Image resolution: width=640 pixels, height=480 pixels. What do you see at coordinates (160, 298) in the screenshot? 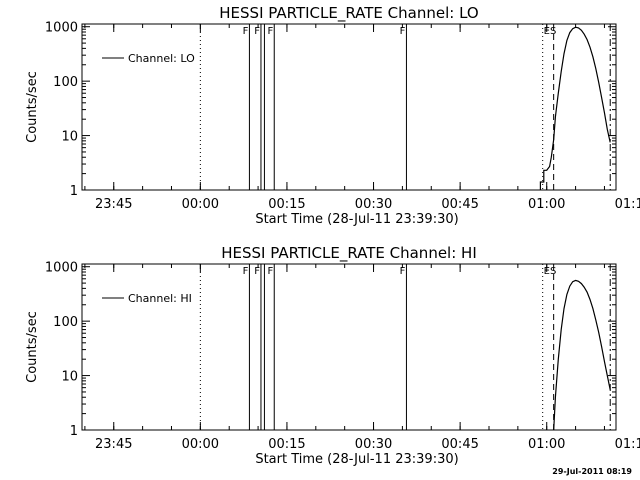
I see `legend-label: Channel: HI` at bounding box center [160, 298].